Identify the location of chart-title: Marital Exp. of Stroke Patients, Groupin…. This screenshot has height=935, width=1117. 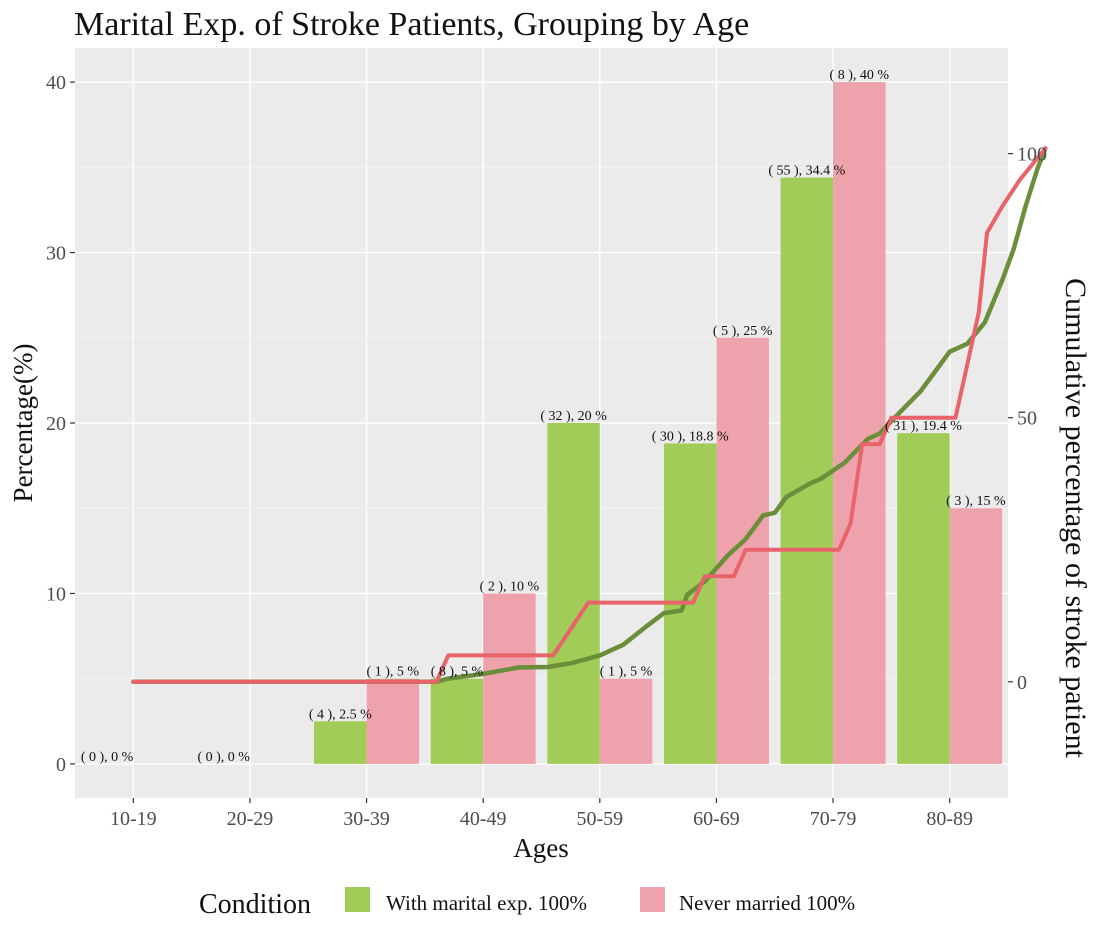
(411, 24).